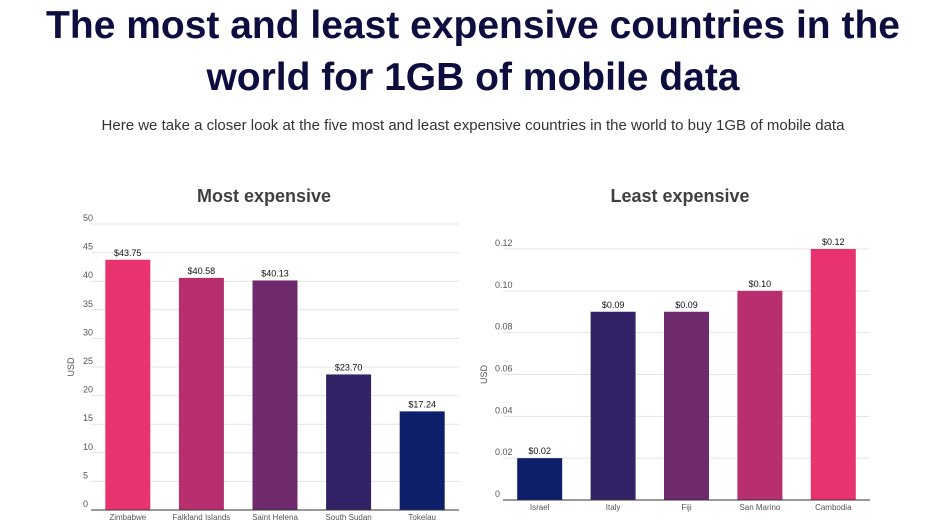  What do you see at coordinates (88, 332) in the screenshot?
I see `y-tick-label: 30` at bounding box center [88, 332].